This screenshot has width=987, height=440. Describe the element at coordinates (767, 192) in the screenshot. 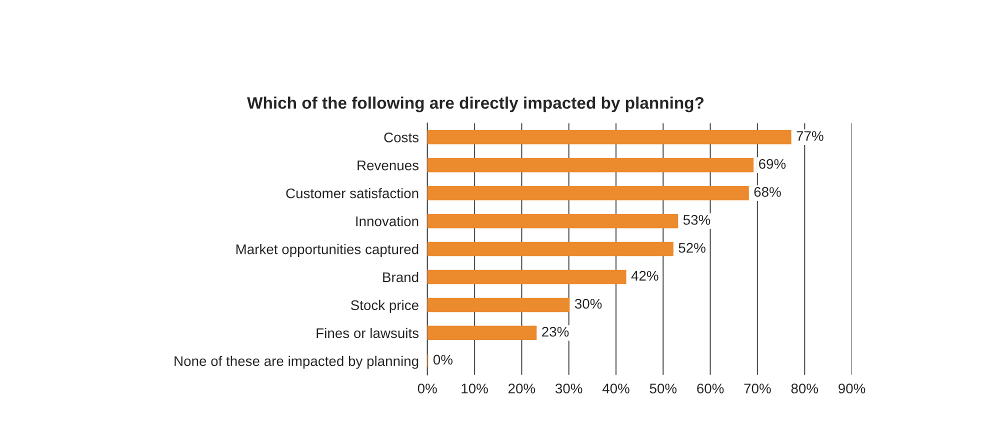

I see `data-label: 68%` at that location.